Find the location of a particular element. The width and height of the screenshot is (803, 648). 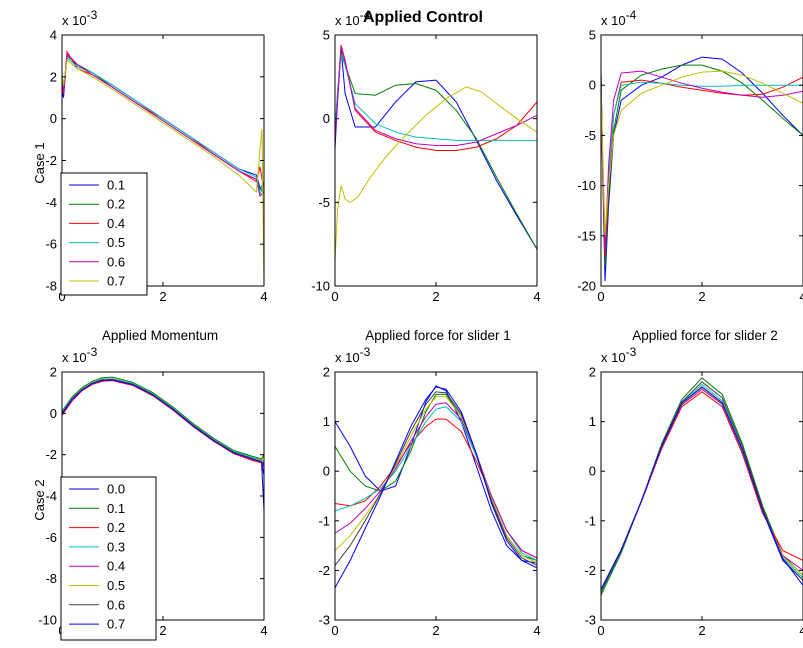

series-line-0.4 is located at coordinates (436, 480).